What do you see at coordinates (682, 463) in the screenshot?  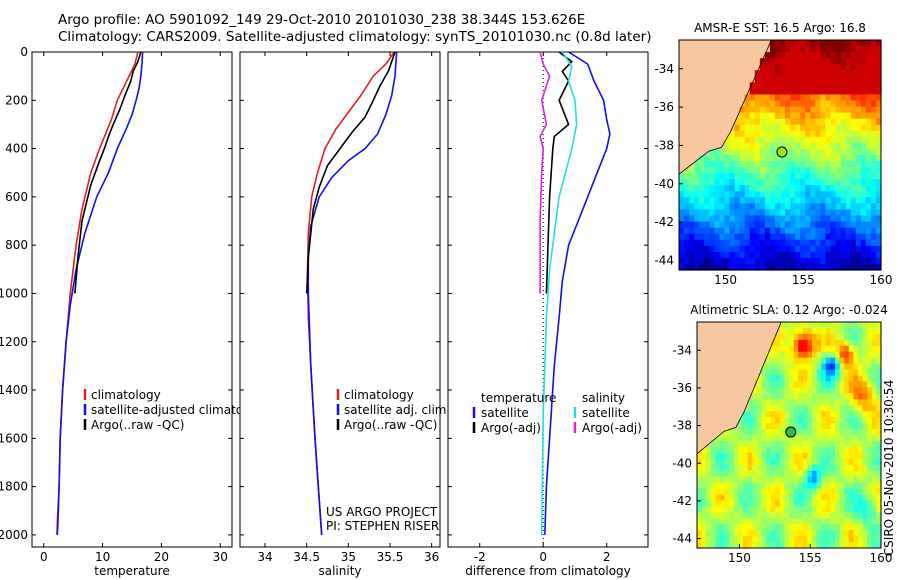 I see `sla_map-ytick-label: -40` at bounding box center [682, 463].